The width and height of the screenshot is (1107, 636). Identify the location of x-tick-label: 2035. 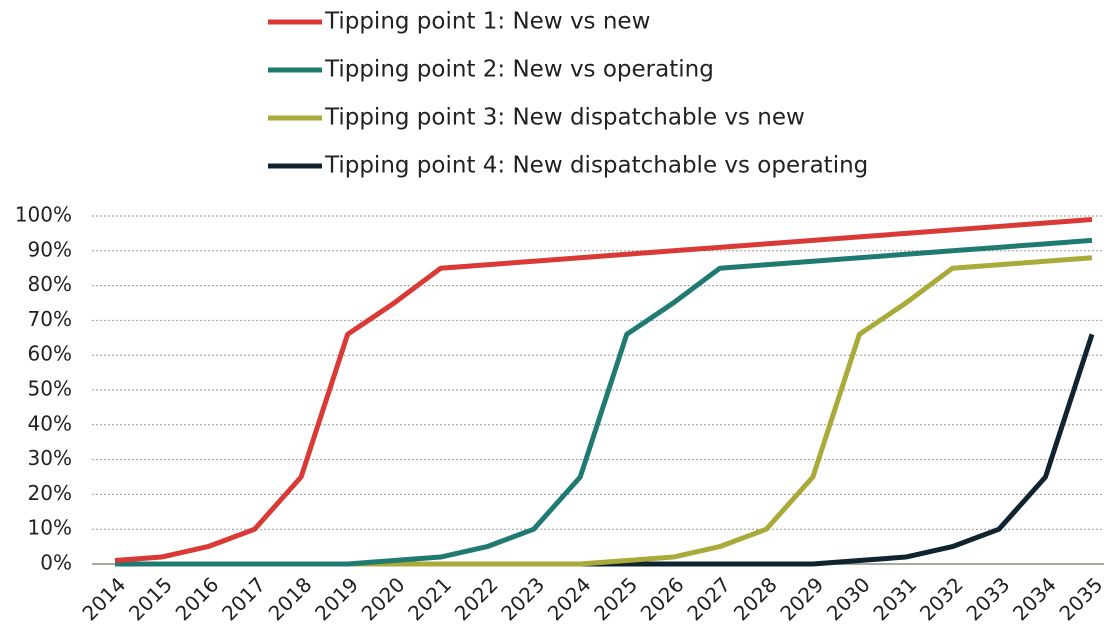
(1080, 598).